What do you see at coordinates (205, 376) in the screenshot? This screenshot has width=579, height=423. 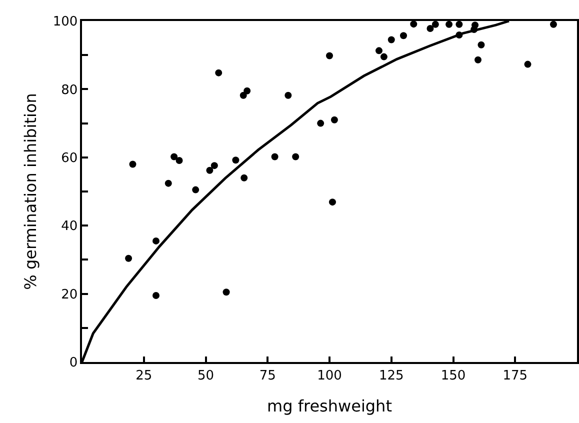 I see `x-tick-label: 50` at bounding box center [205, 376].